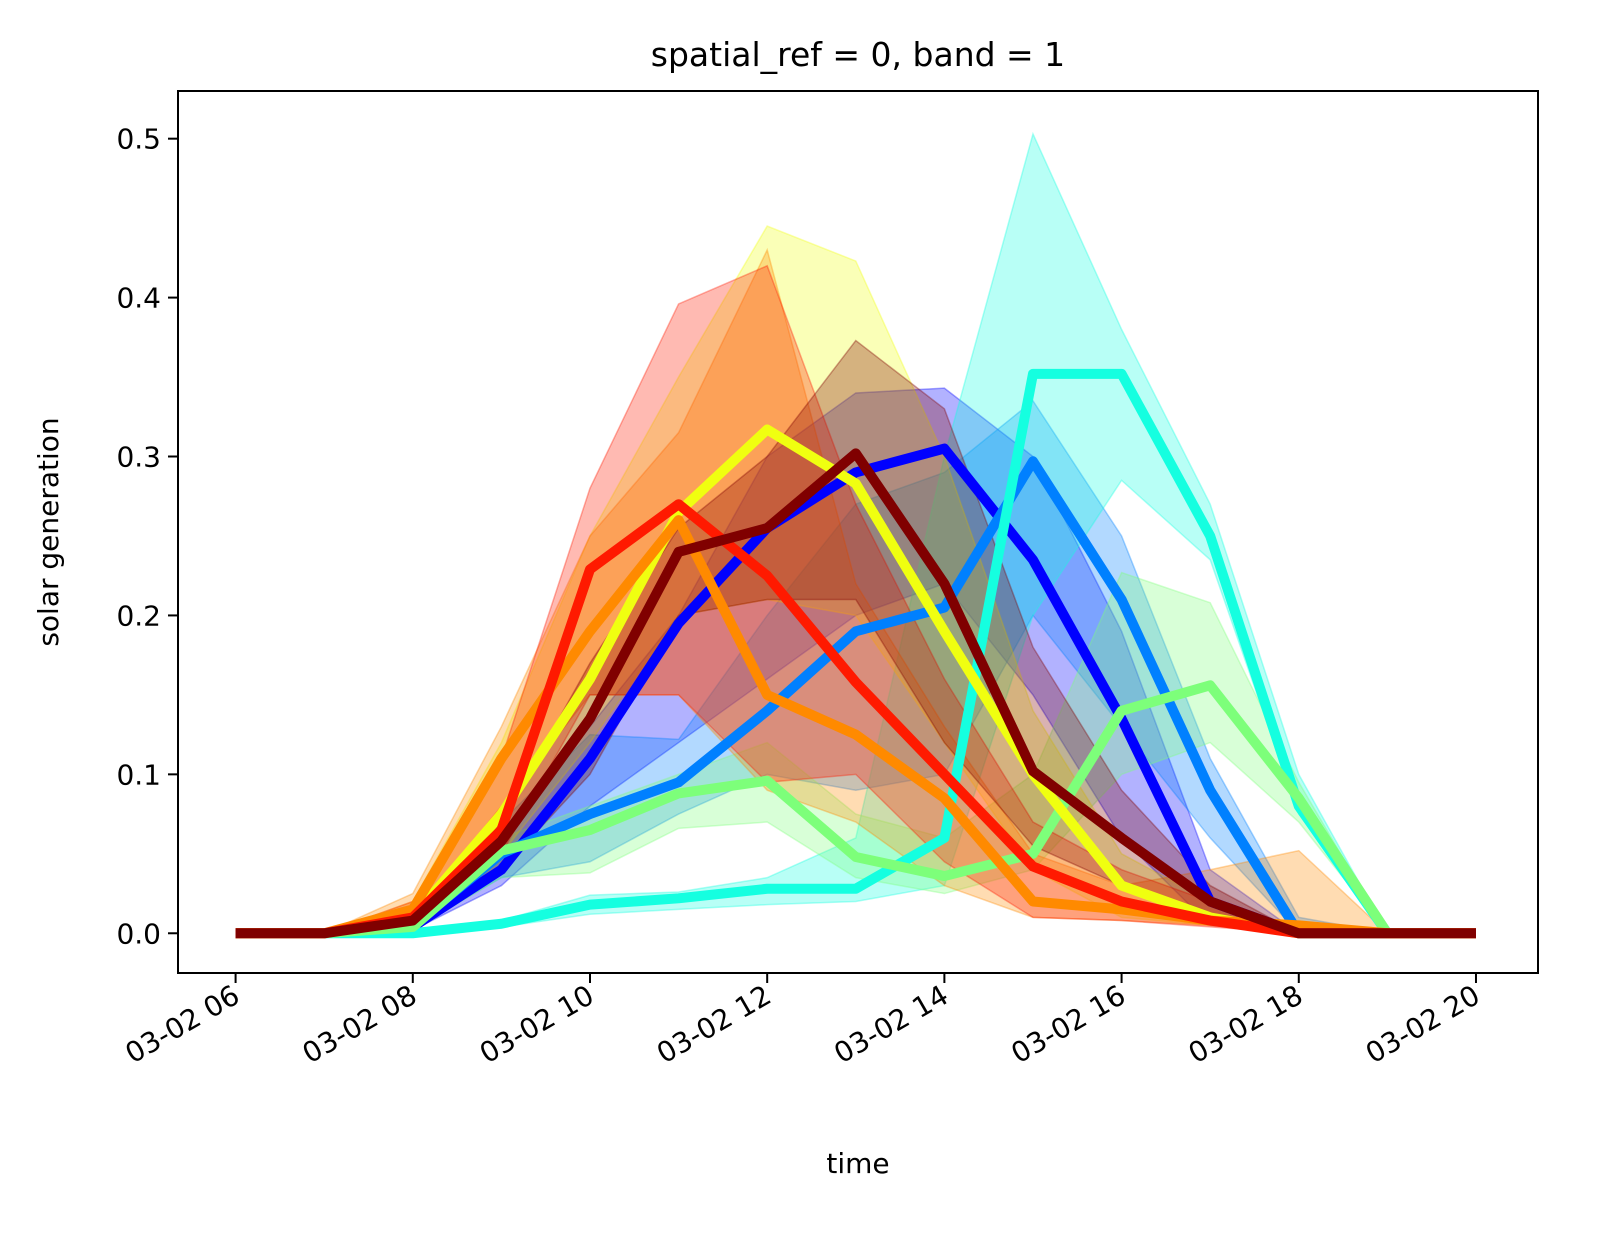 The height and width of the screenshot is (1243, 1607). Describe the element at coordinates (138, 615) in the screenshot. I see `y-tick-label: 0.2` at that location.